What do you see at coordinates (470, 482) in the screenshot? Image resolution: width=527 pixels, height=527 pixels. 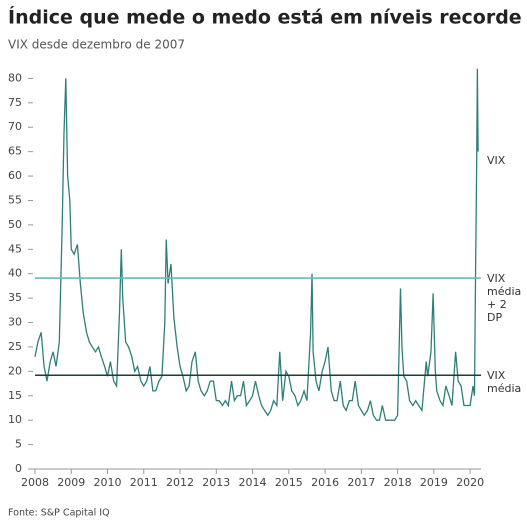 I see `x-tick-label: 2020` at bounding box center [470, 482].